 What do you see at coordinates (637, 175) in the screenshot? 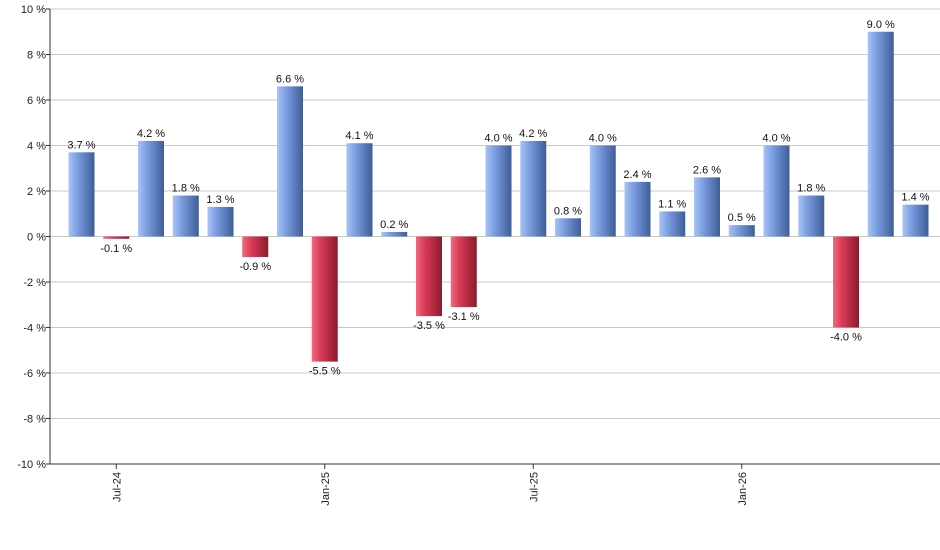
I see `data-label: 2.4 %` at bounding box center [637, 175].